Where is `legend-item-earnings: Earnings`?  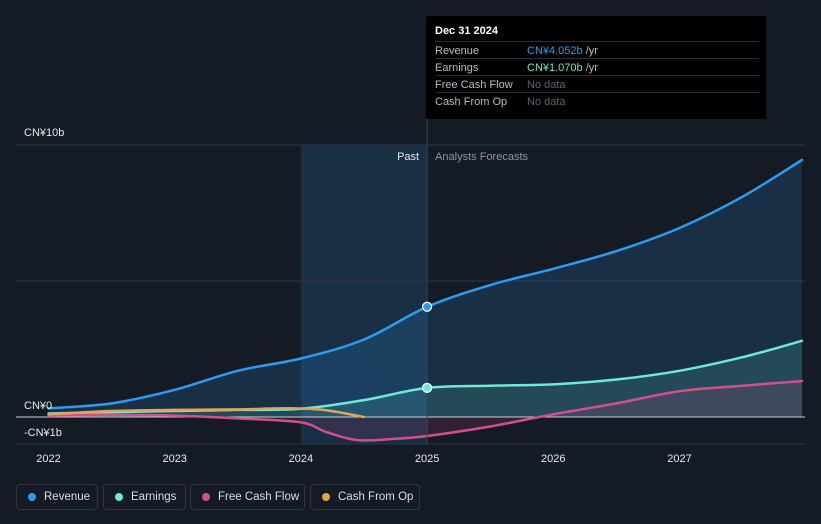
legend-item-earnings: Earnings is located at coordinates (144, 497).